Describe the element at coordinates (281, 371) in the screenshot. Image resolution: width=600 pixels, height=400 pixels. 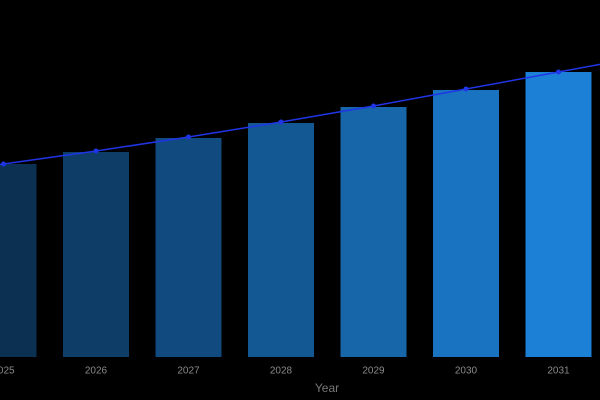
I see `x-tick-label: 2028` at that location.